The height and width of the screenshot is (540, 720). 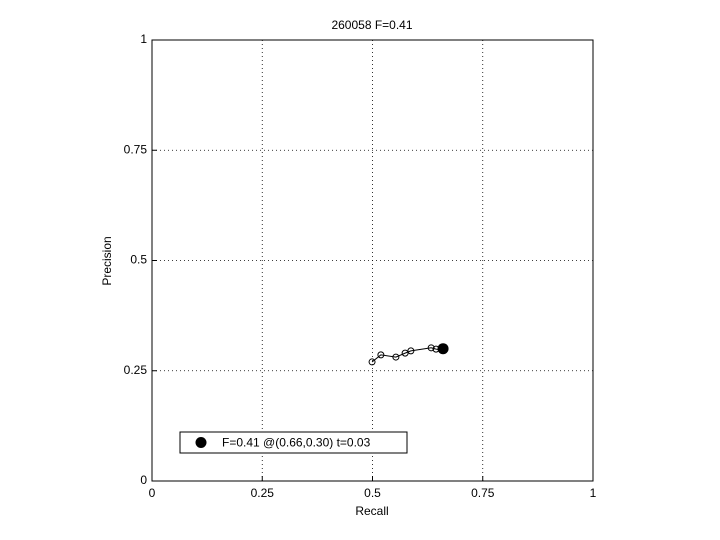 What do you see at coordinates (138, 260) in the screenshot?
I see `y-tick-label: 0.5` at bounding box center [138, 260].